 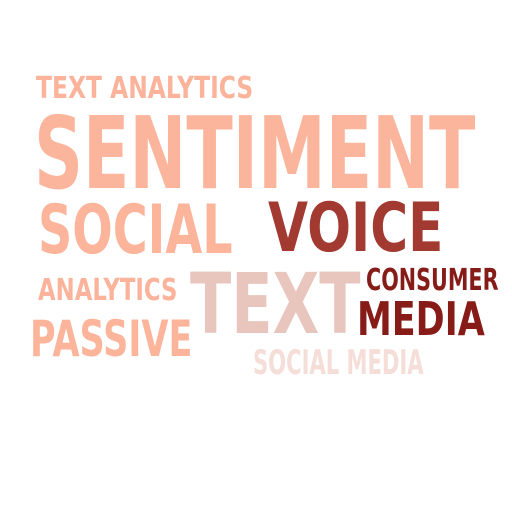 I want to click on word-voice: VOICE, so click(x=356, y=228).